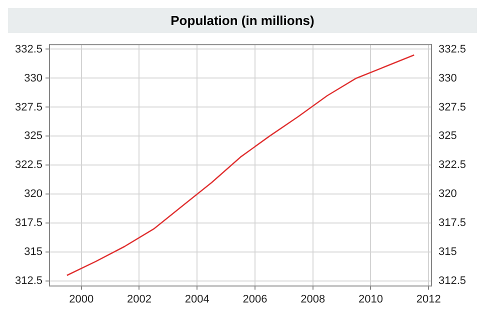  What do you see at coordinates (81, 299) in the screenshot?
I see `x-tick-label: 2000` at bounding box center [81, 299].